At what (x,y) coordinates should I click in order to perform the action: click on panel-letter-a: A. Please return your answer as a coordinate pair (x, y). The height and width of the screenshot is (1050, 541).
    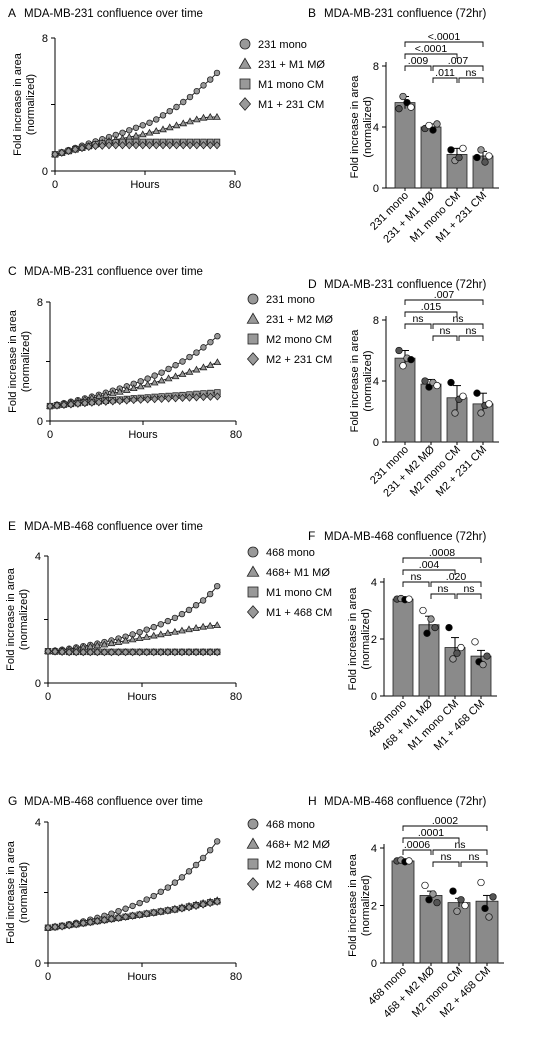
    Looking at the image, I should click on (12, 13).